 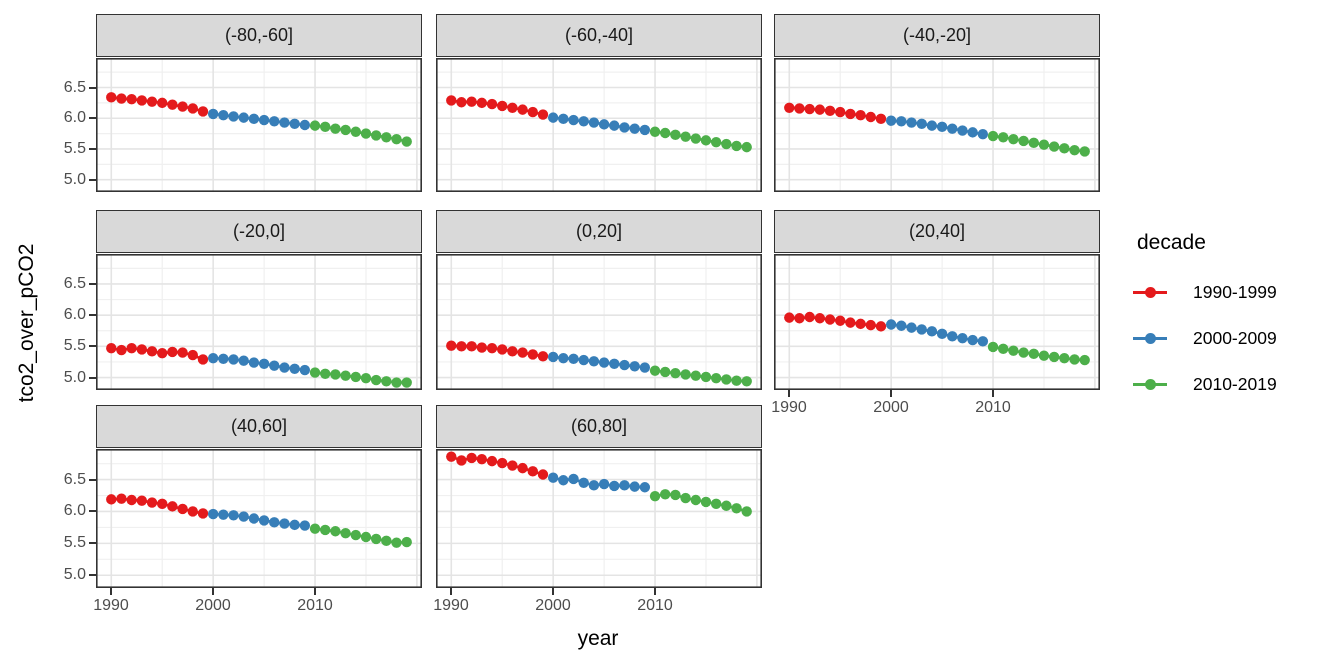 I want to click on facet-strip: (-60,-40], so click(x=599, y=35).